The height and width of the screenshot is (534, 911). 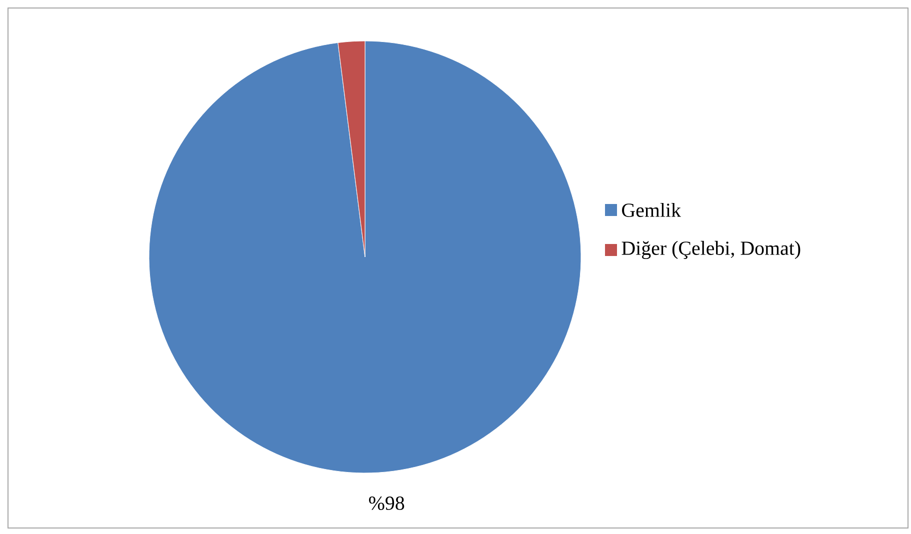 What do you see at coordinates (386, 503) in the screenshot?
I see `data-label: %98` at bounding box center [386, 503].